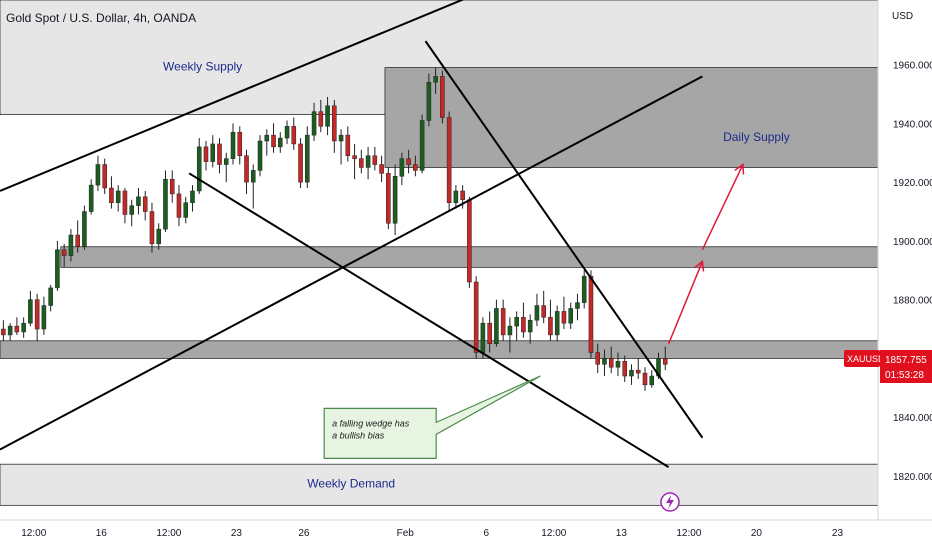  What do you see at coordinates (486, 533) in the screenshot?
I see `x-tick-label: 6` at bounding box center [486, 533].